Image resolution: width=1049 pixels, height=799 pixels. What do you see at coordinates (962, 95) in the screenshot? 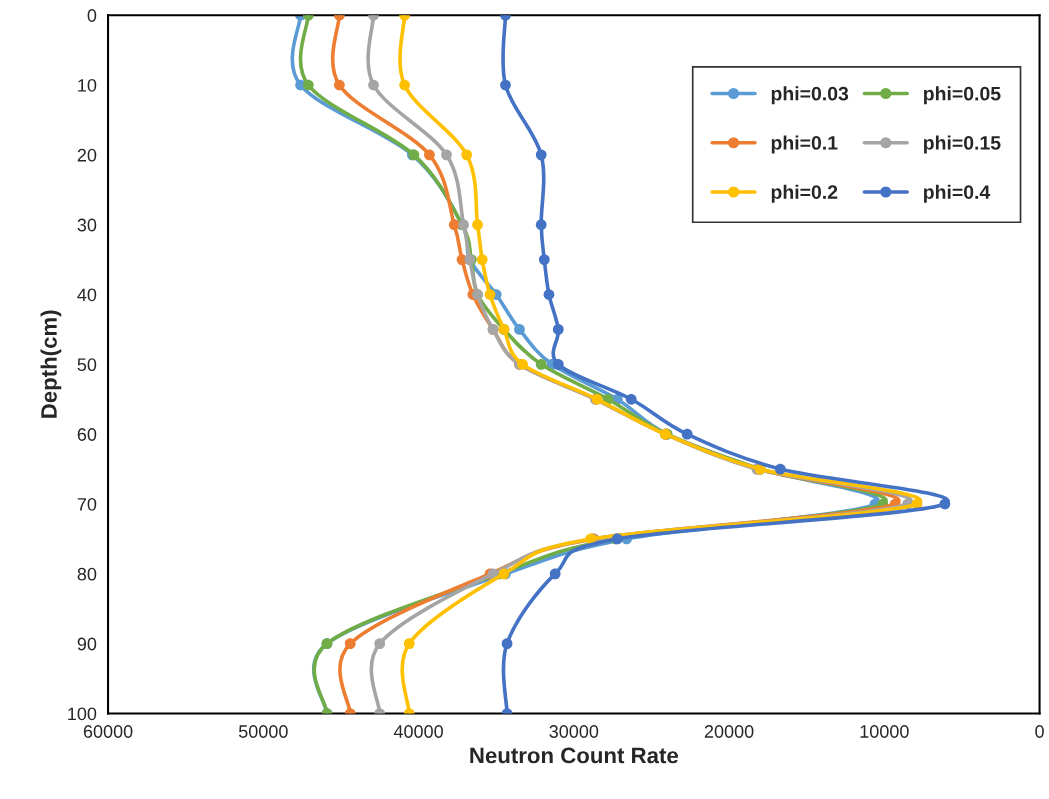
I see `legend-label: phi=0.05` at bounding box center [962, 95].